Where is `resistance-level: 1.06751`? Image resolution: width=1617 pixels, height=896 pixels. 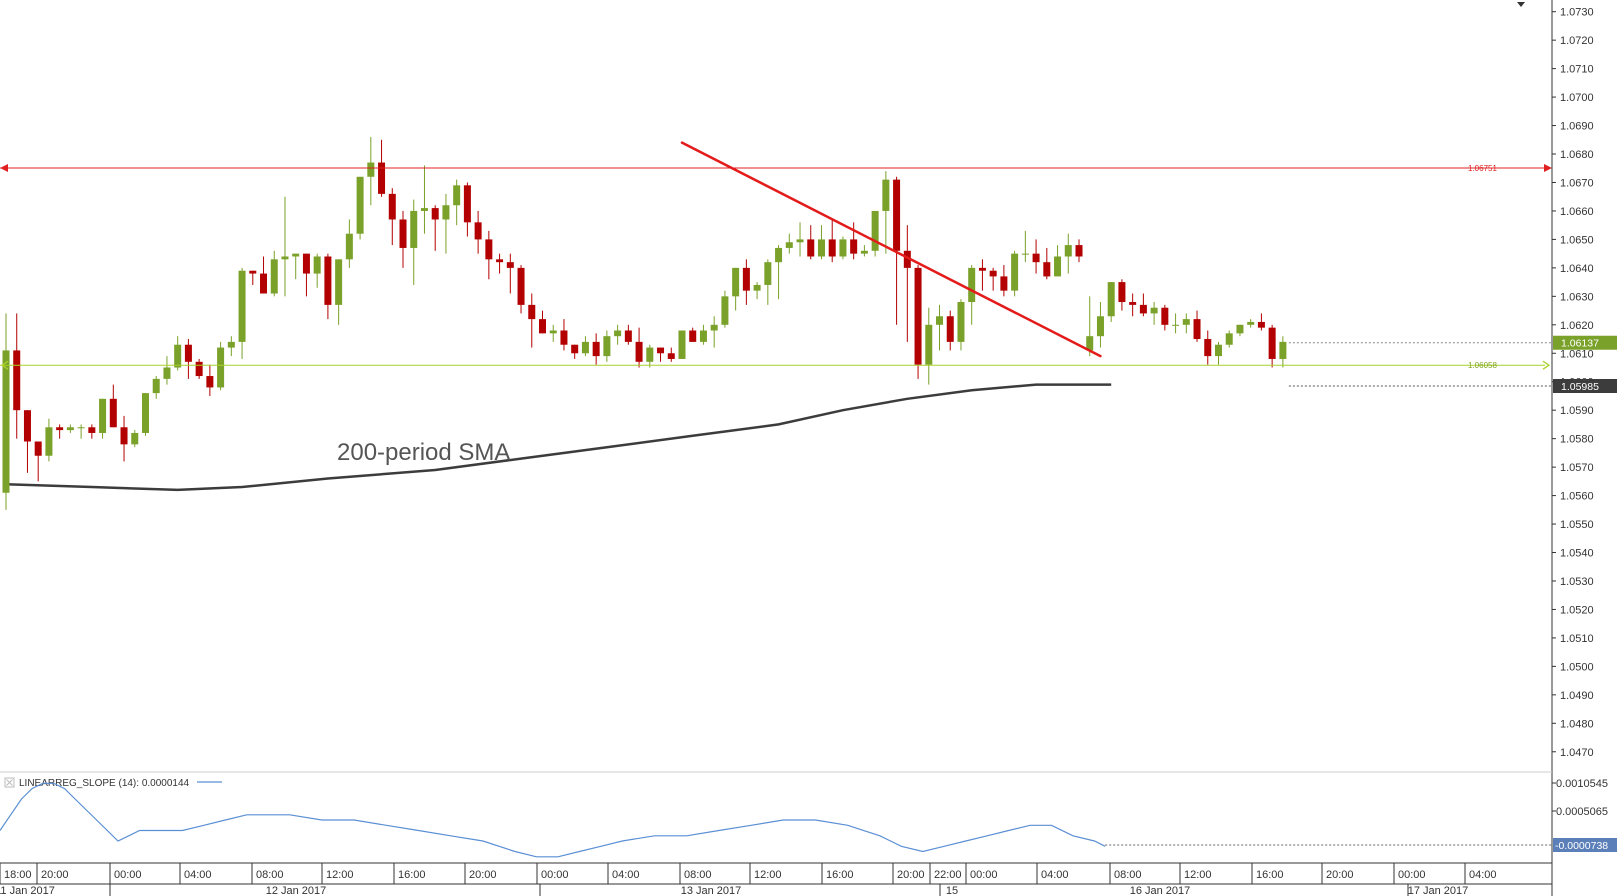
resistance-level: 1.06751 is located at coordinates (776, 168).